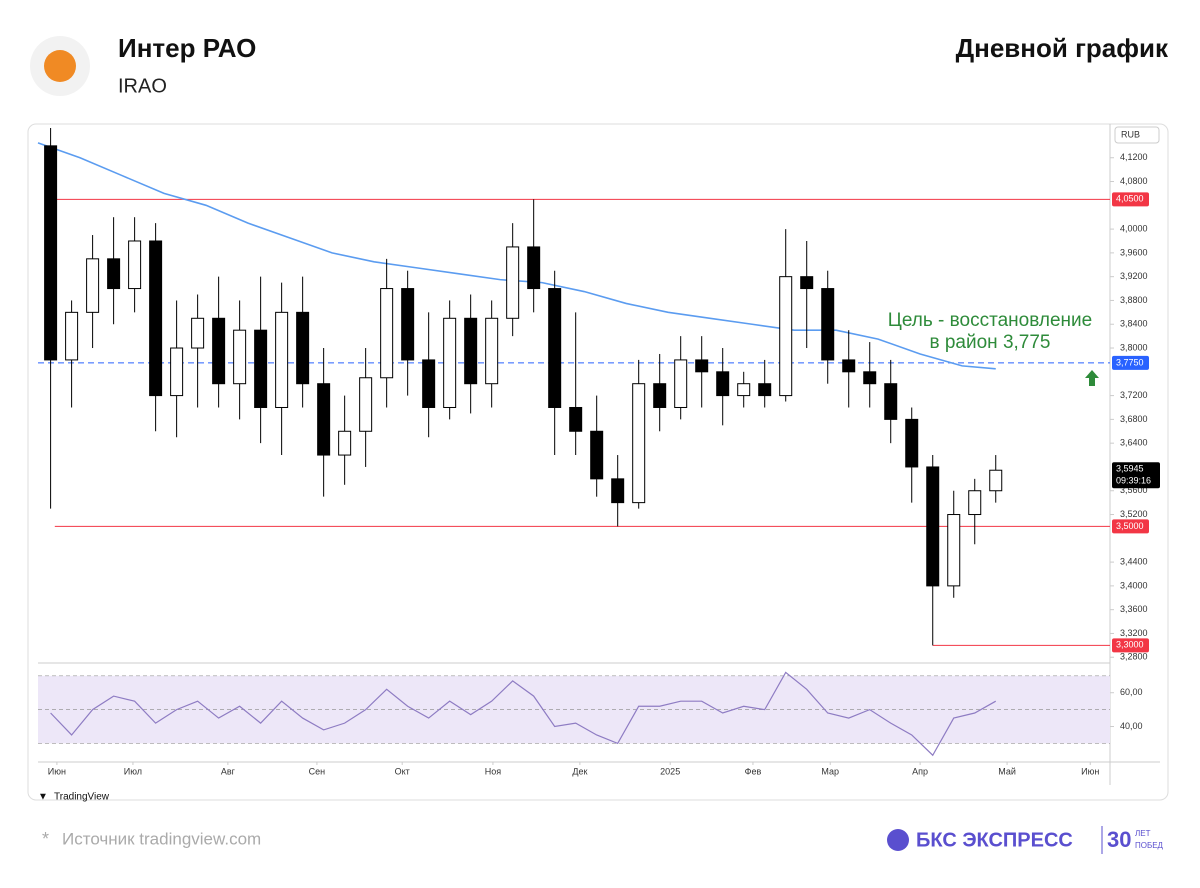 The width and height of the screenshot is (1200, 888). Describe the element at coordinates (1134, 276) in the screenshot. I see `y-tick-label: 3,9200` at that location.